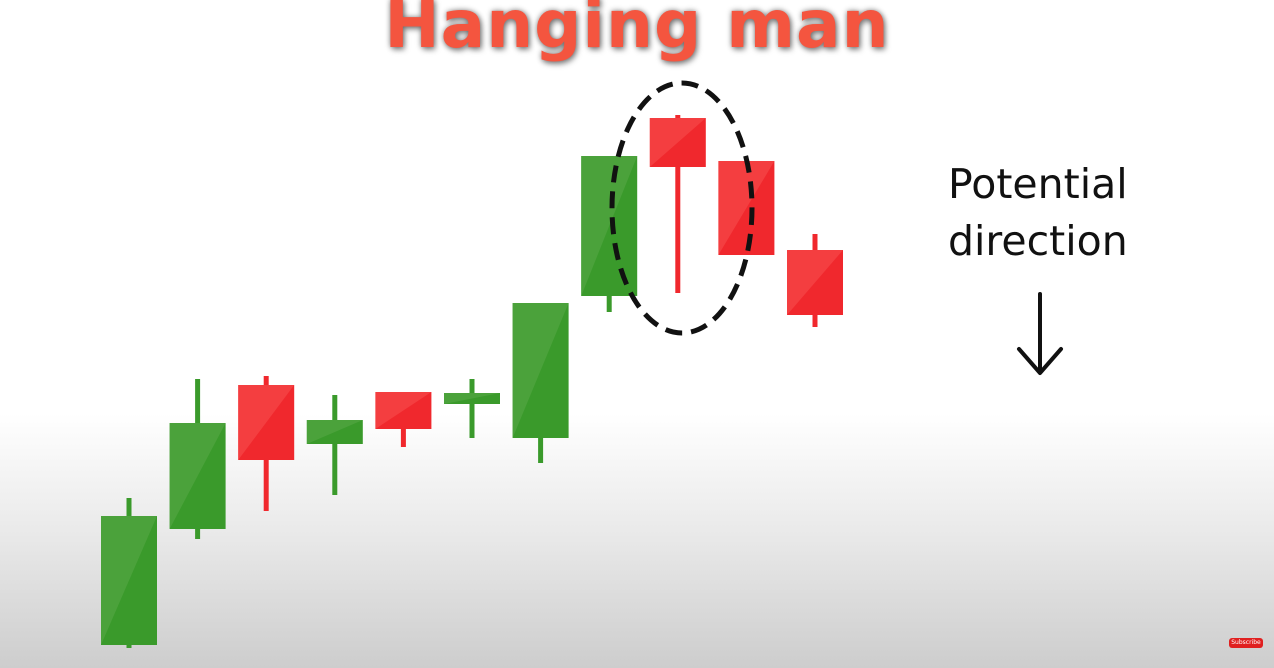  I want to click on potential-direction-line-1: Potential, so click(1038, 184).